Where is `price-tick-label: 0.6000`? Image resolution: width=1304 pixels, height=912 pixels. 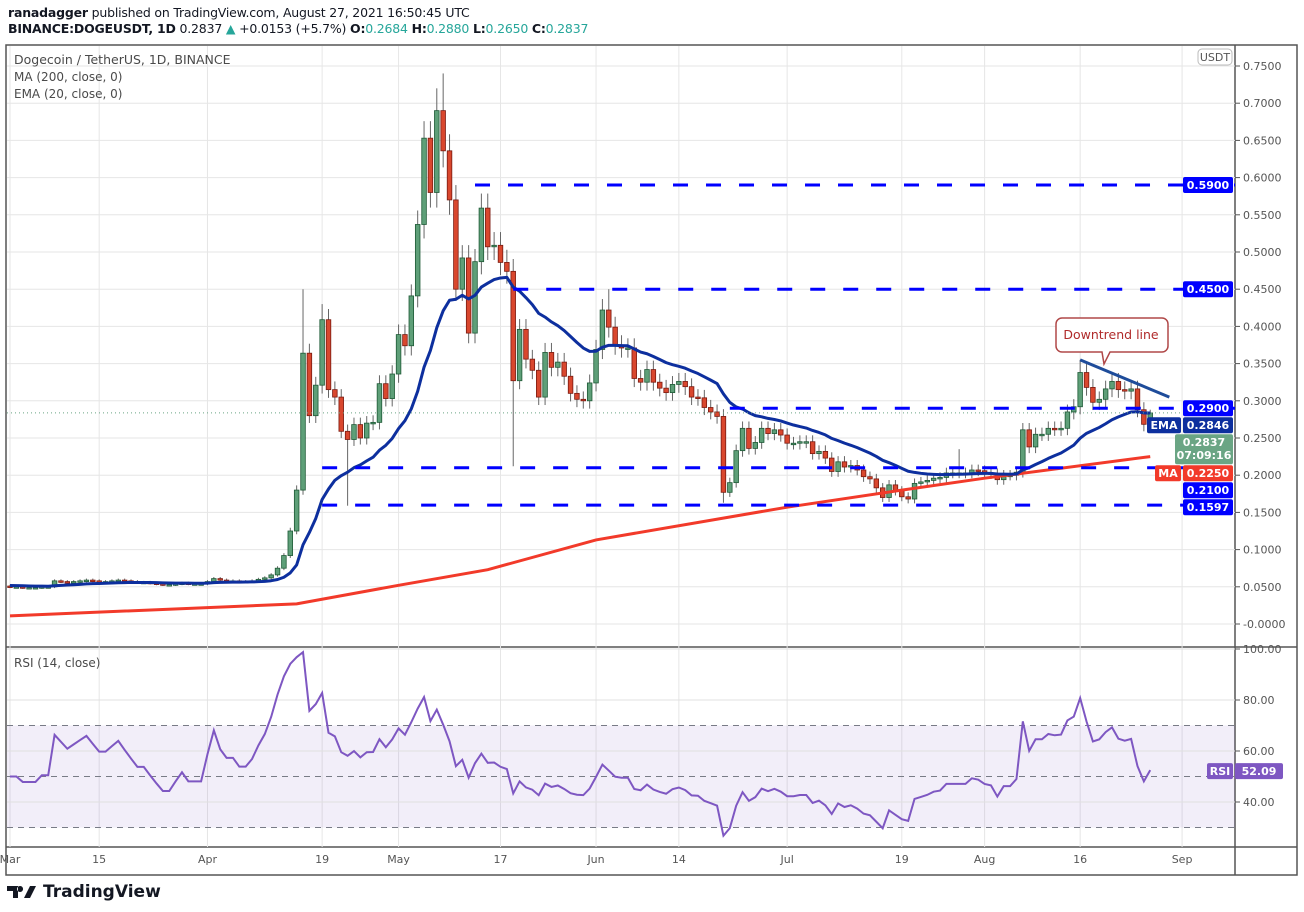
price-tick-label: 0.6000 is located at coordinates (1262, 178).